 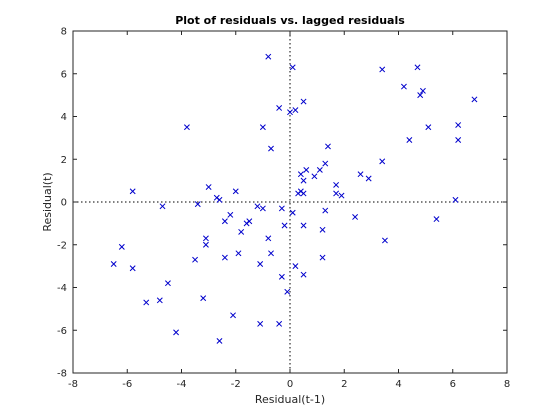 I want to click on y-tick-label: -8, so click(x=62, y=374).